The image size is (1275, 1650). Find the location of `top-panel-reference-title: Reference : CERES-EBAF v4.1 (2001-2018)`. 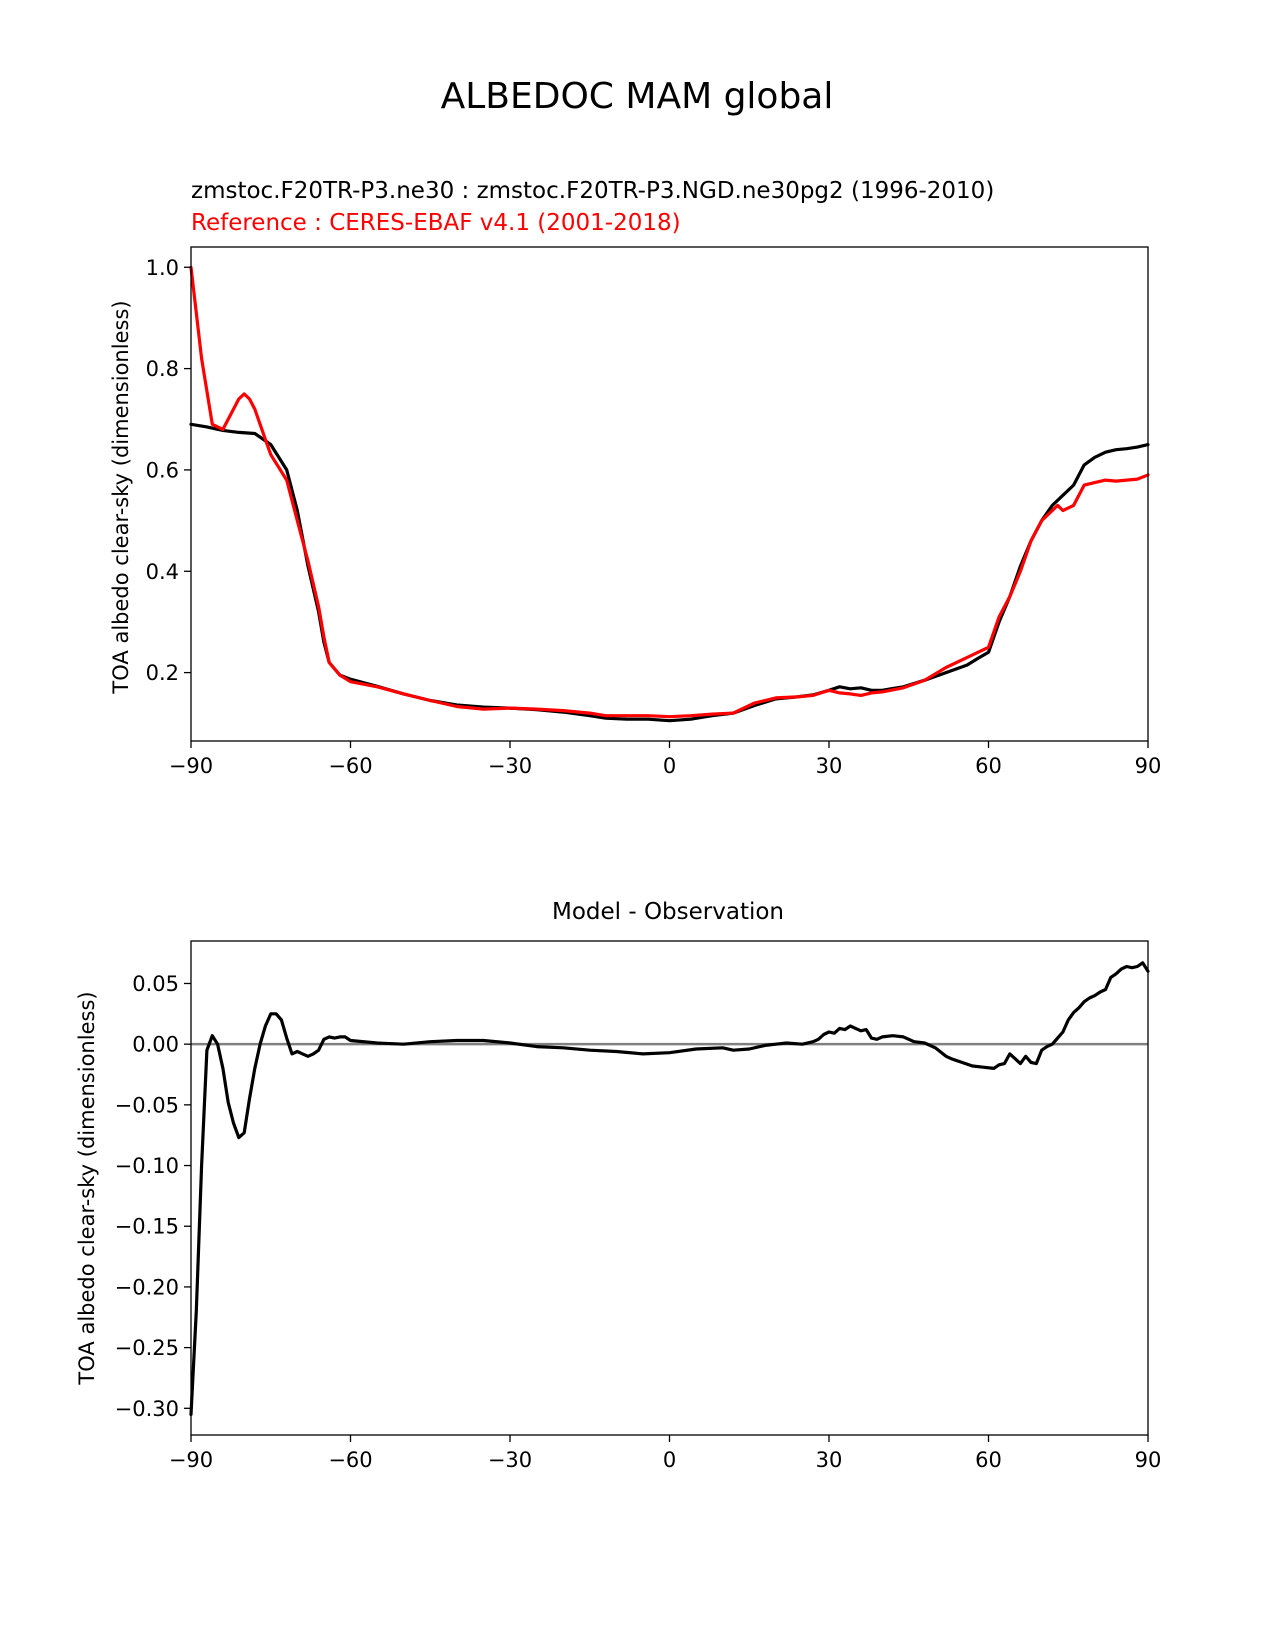

top-panel-reference-title: Reference : CERES-EBAF v4.1 (2001-2018) is located at coordinates (436, 223).